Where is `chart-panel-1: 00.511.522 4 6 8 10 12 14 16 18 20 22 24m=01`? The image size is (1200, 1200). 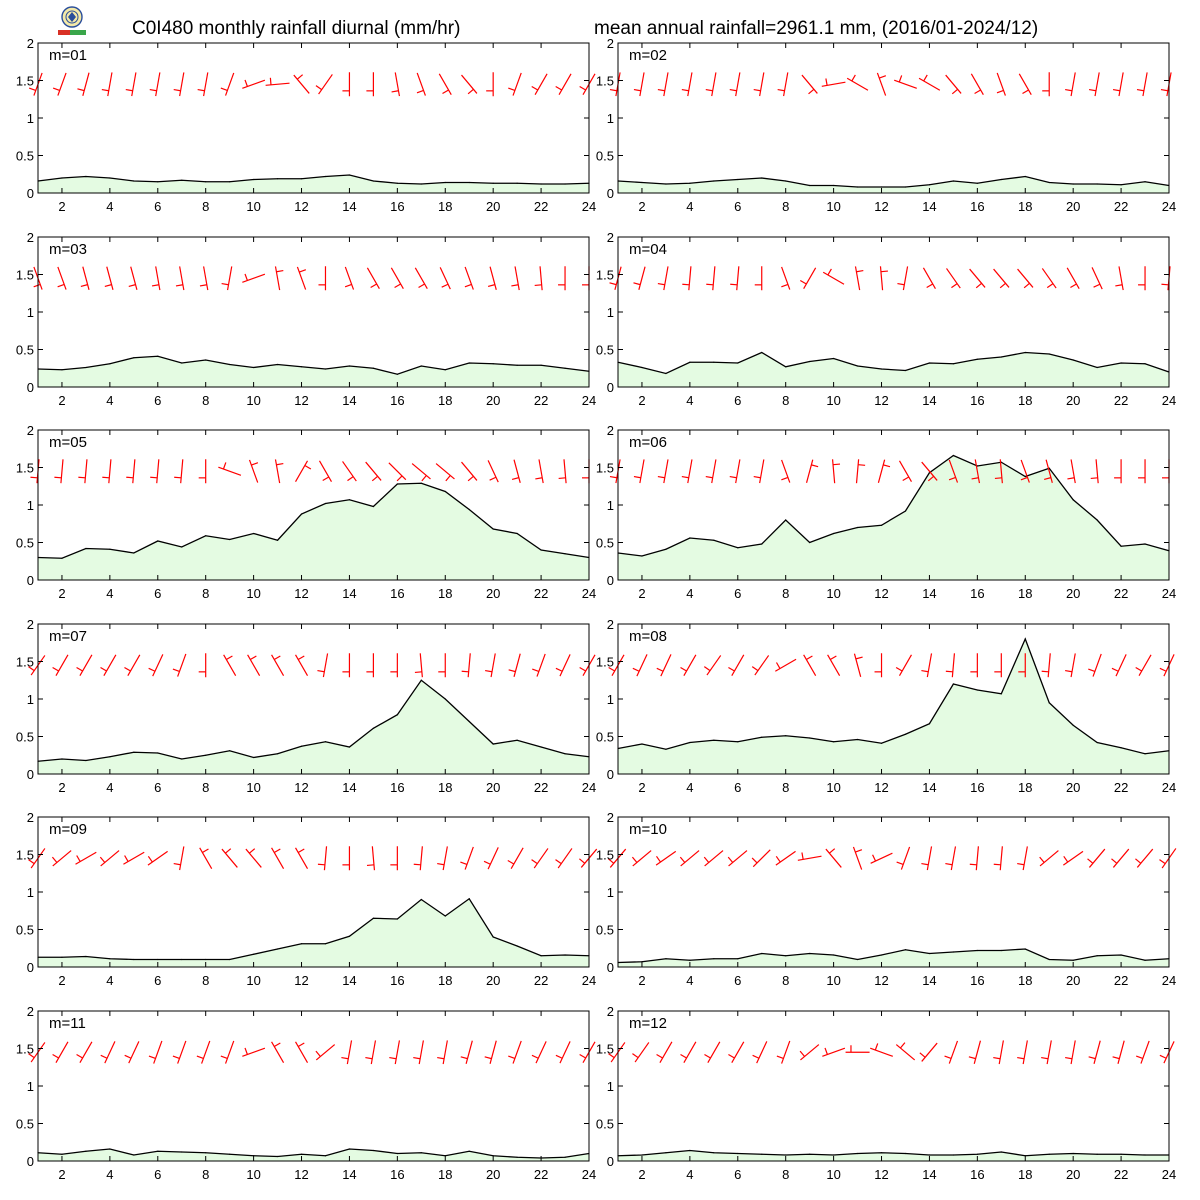 chart-panel-1: 00.511.522 4 6 8 10 12 14 16 18 20 22 24m=01 is located at coordinates (306, 125).